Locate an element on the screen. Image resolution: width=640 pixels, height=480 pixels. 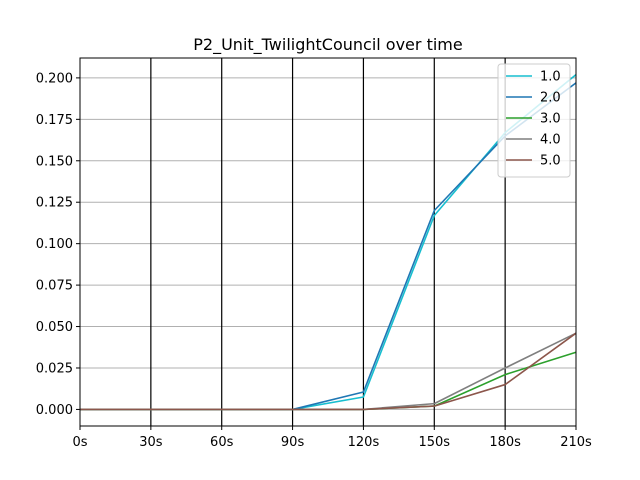
x-tick-label: 60s is located at coordinates (222, 442).